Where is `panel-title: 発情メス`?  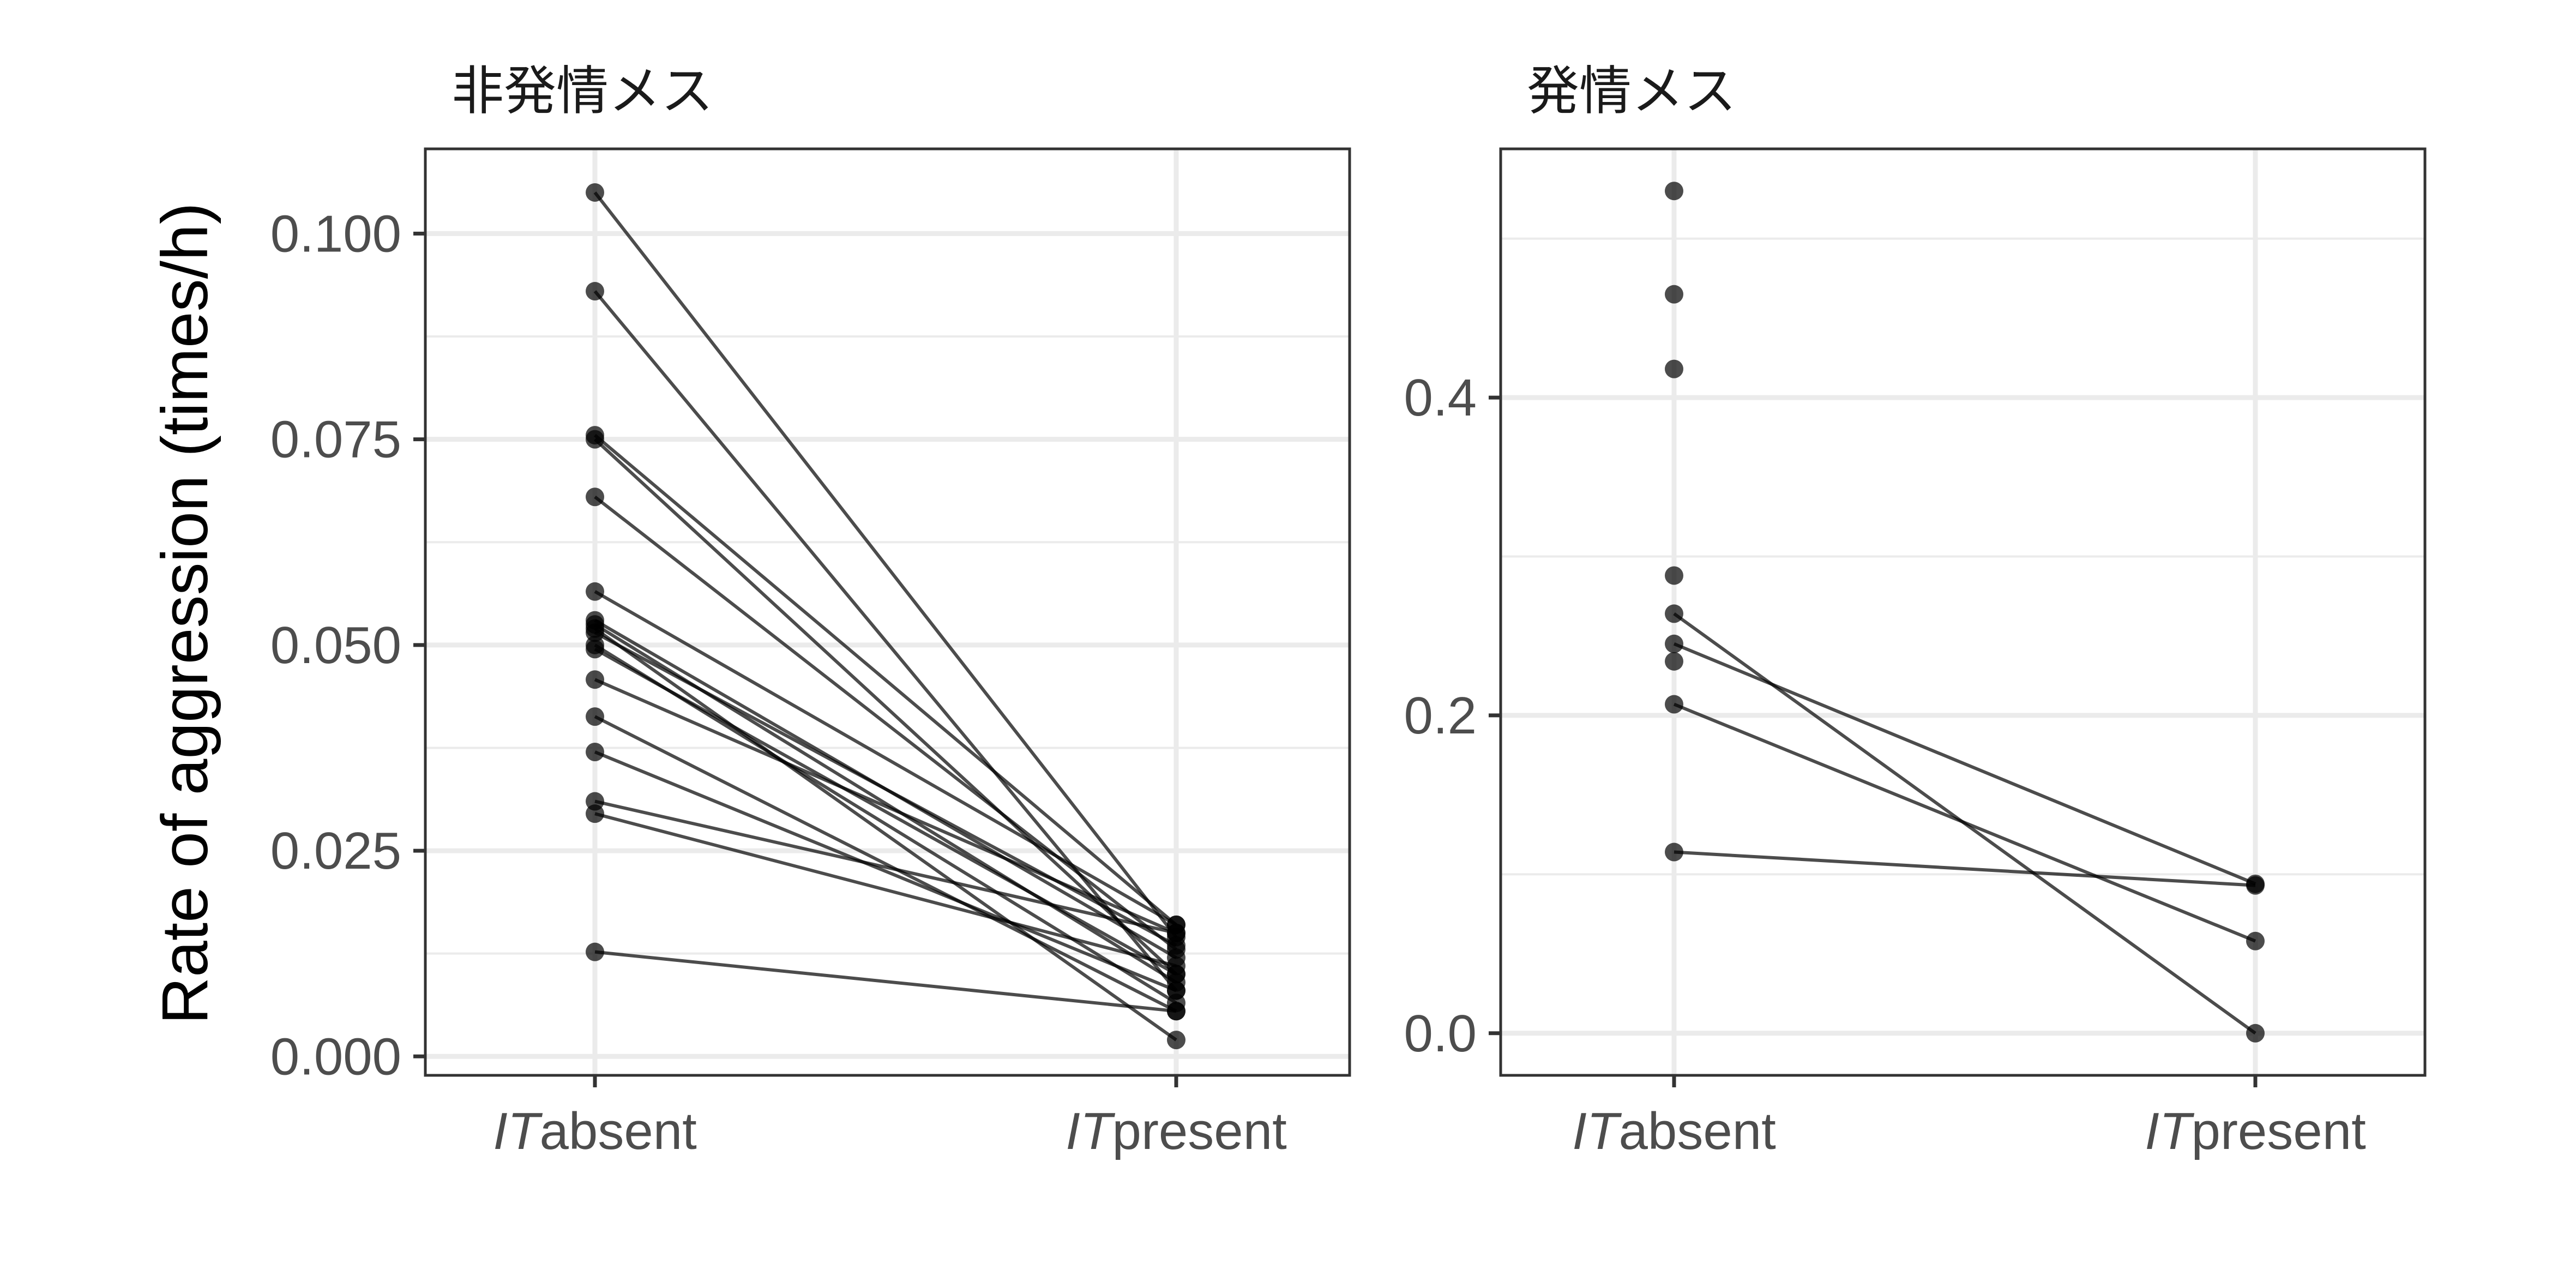
panel-title: 発情メス is located at coordinates (1631, 91).